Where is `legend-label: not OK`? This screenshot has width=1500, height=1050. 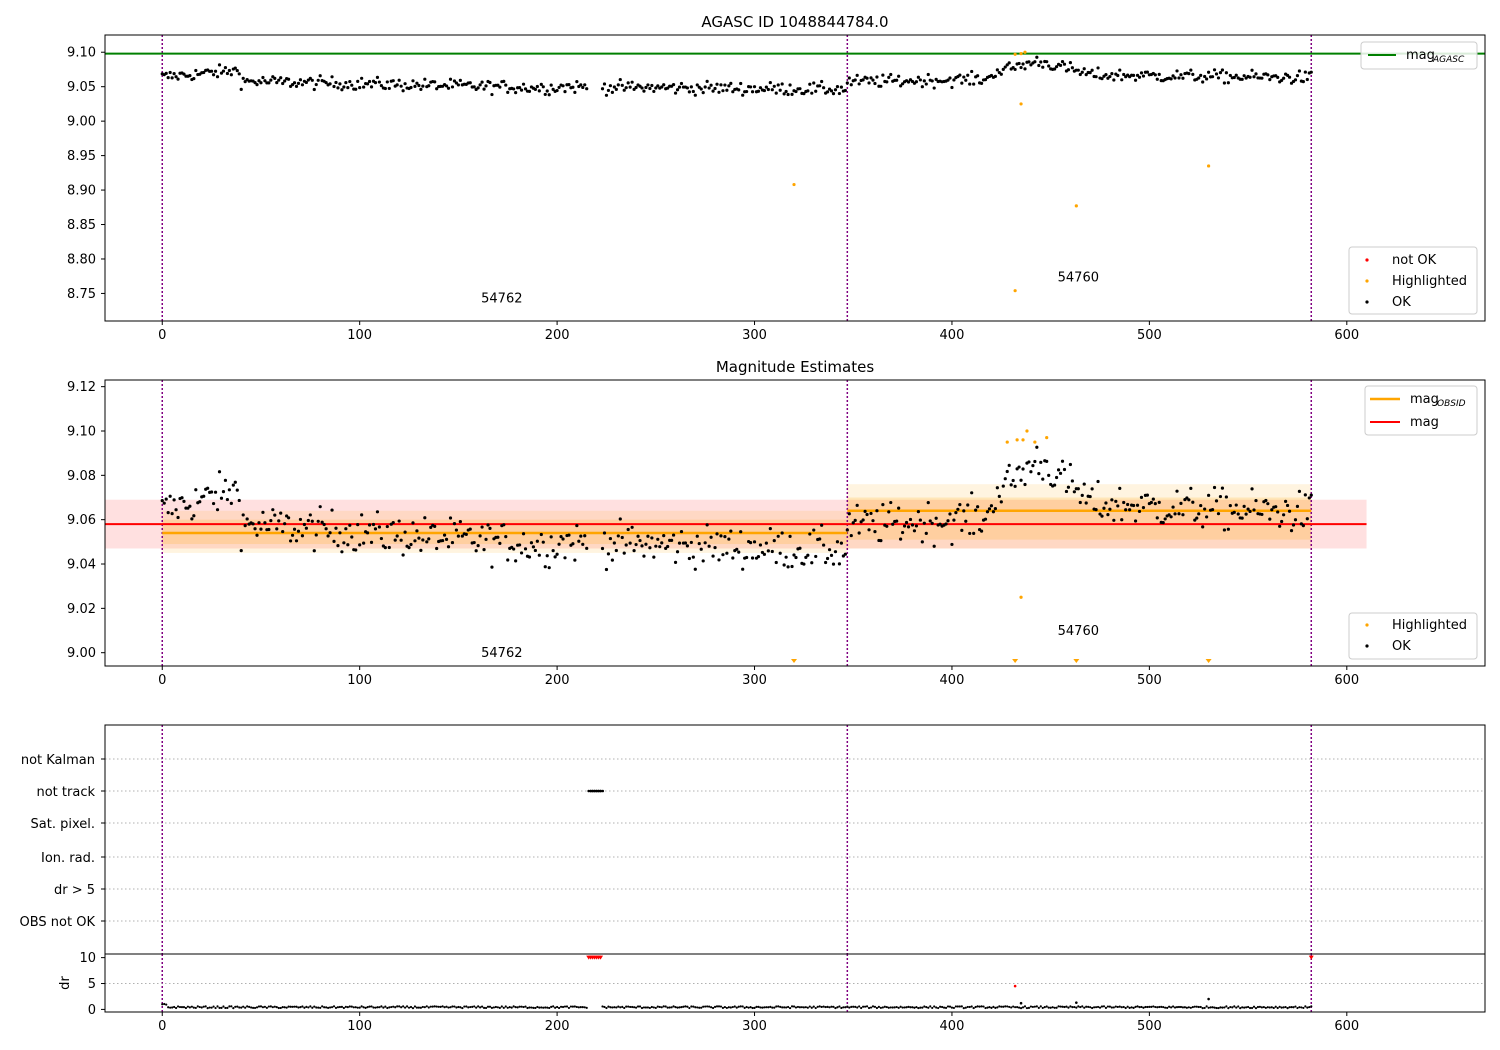
legend-label: not OK is located at coordinates (1414, 260).